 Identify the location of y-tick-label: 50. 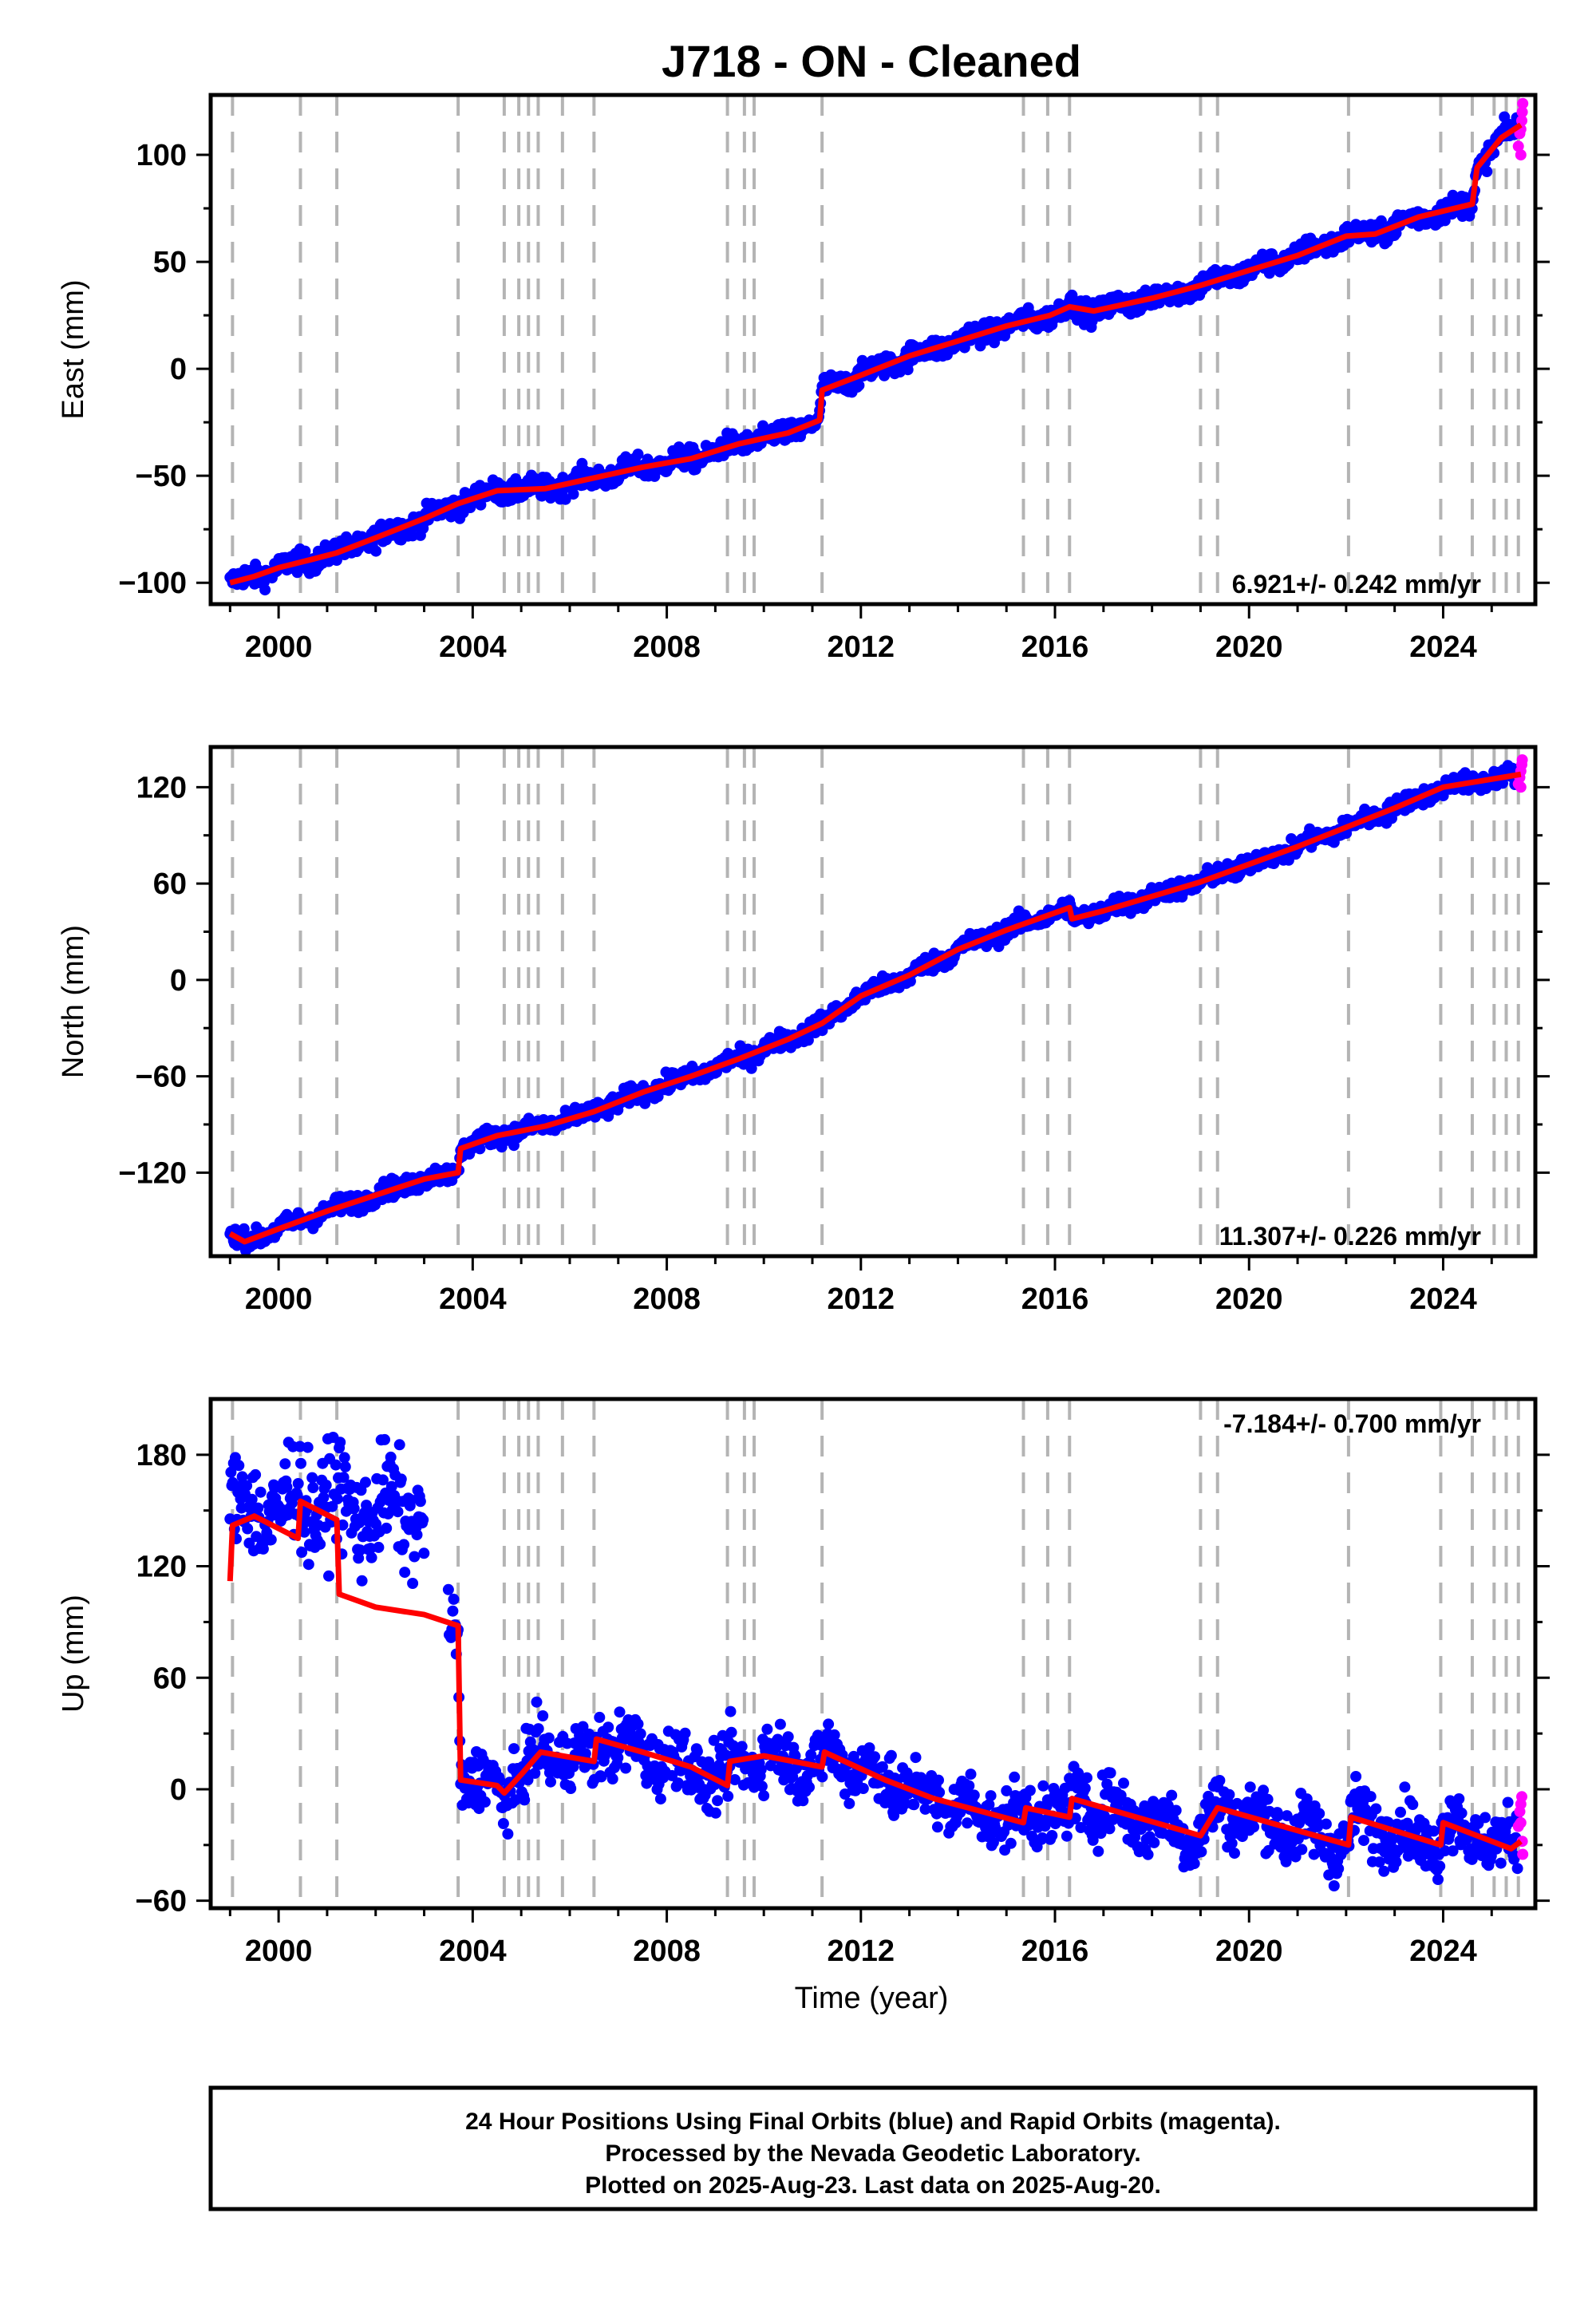
(170, 262).